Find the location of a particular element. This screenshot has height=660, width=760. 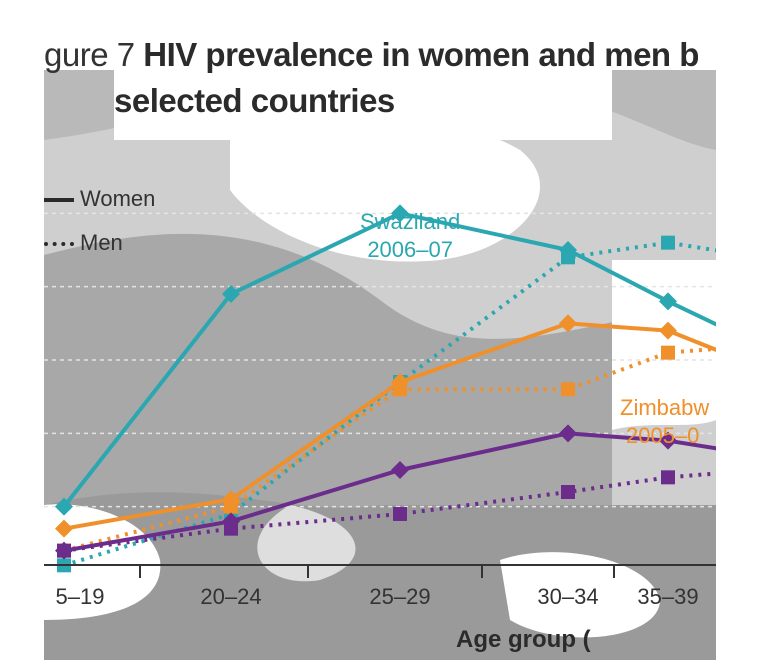

x-tick-label-5: 35–39 is located at coordinates (668, 596).